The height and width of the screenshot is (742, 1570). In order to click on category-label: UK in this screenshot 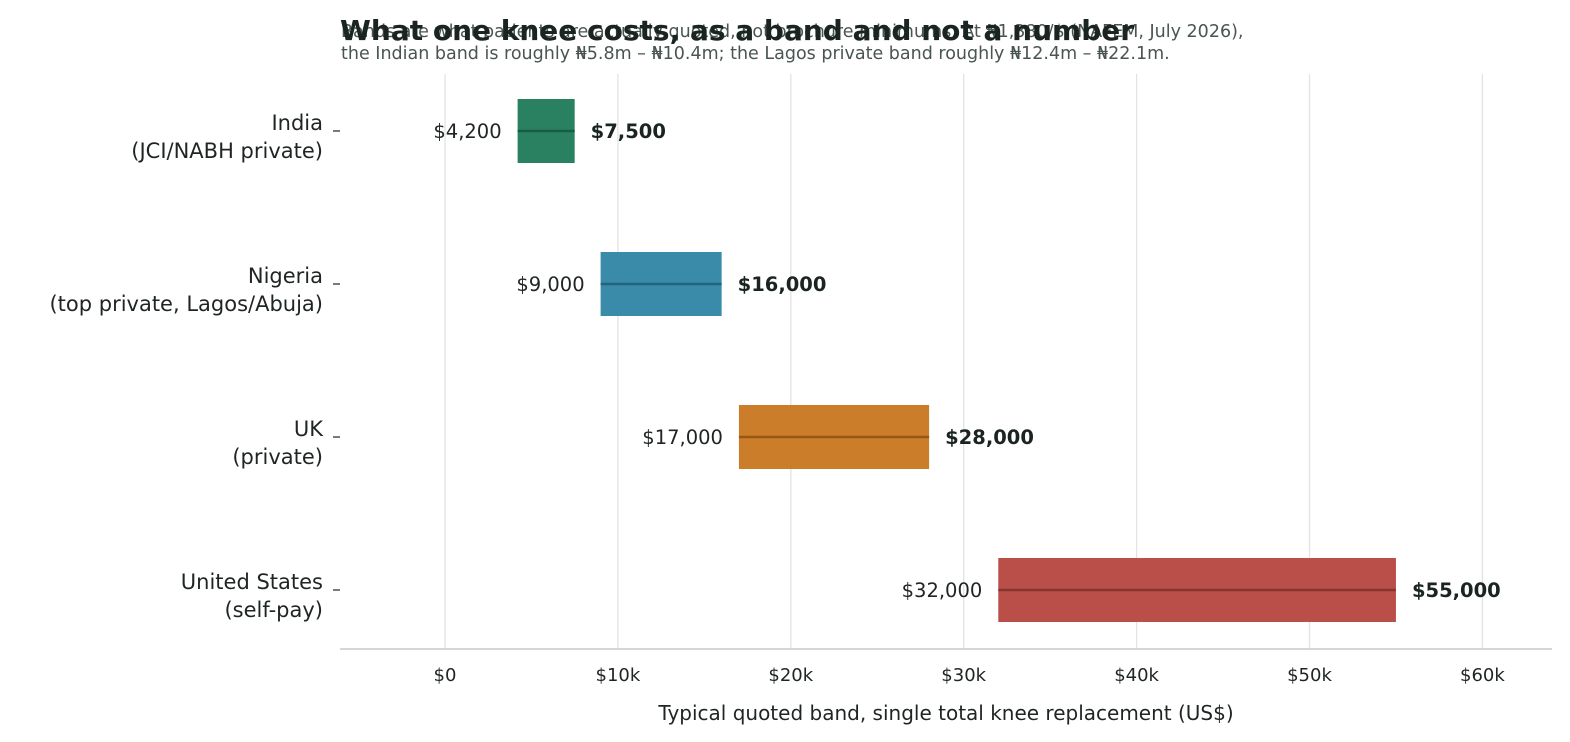, I will do `click(309, 429)`.